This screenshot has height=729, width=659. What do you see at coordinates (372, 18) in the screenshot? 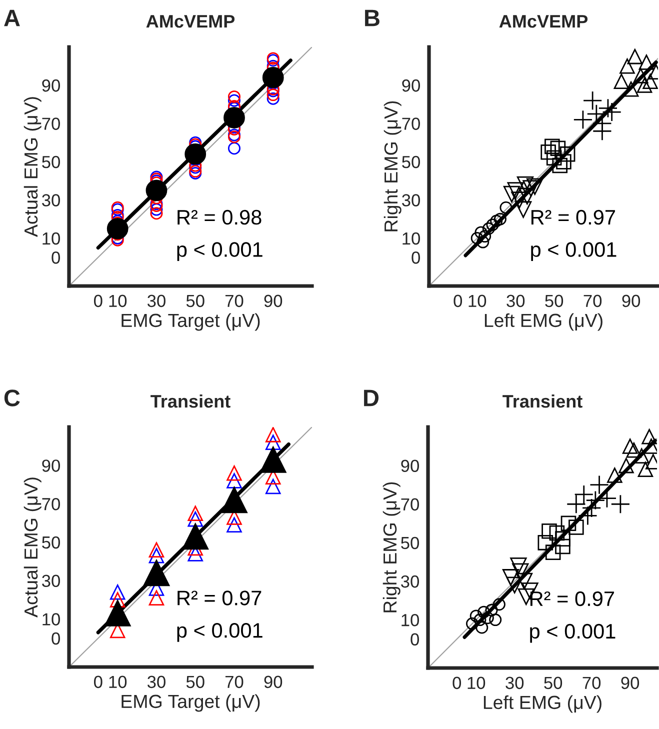
I see `text: B` at bounding box center [372, 18].